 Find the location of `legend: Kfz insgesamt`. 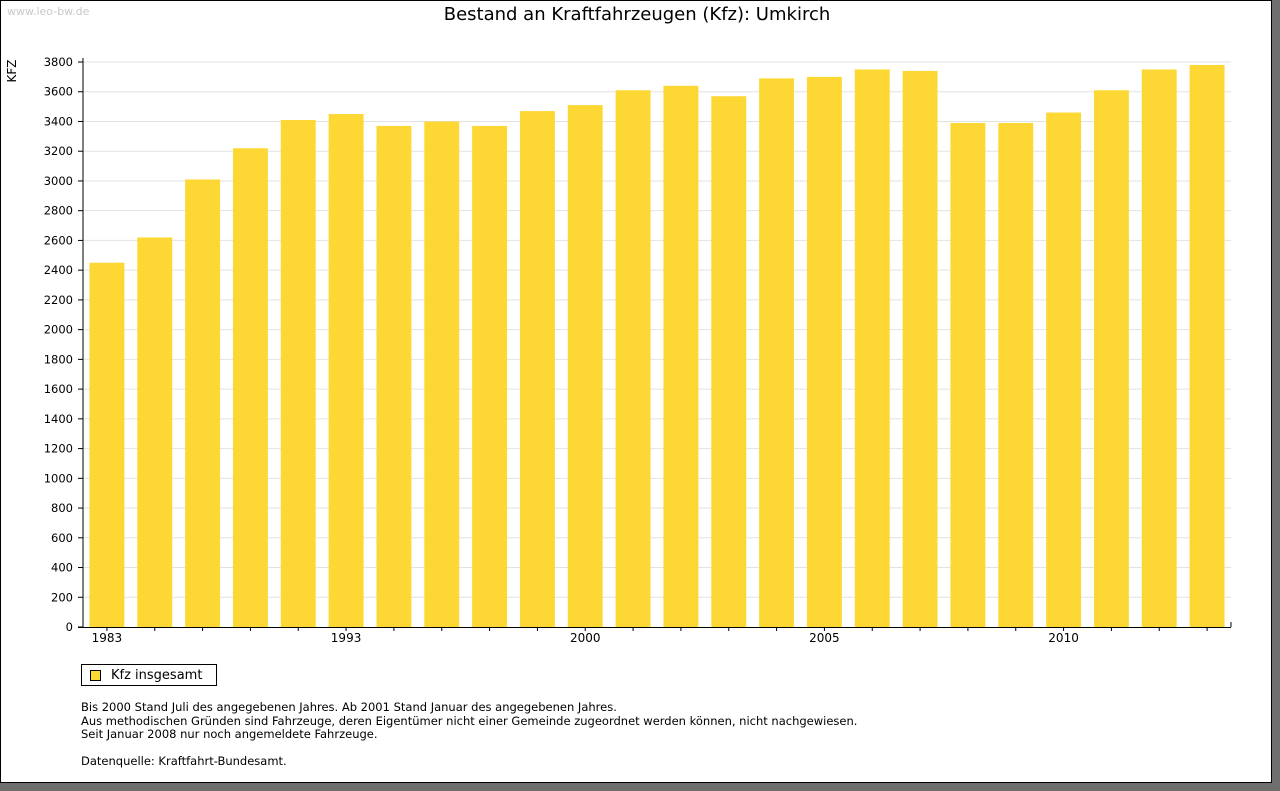

legend: Kfz insgesamt is located at coordinates (149, 675).